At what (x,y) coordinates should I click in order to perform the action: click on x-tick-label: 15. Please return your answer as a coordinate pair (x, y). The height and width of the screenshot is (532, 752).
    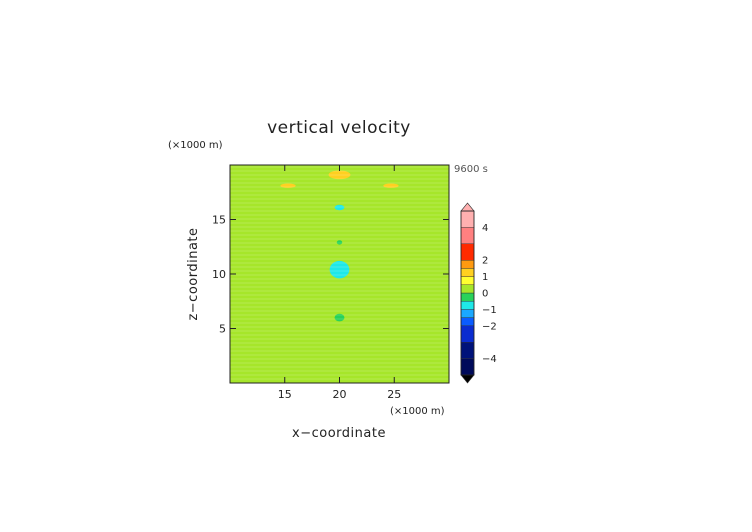
    Looking at the image, I should click on (285, 394).